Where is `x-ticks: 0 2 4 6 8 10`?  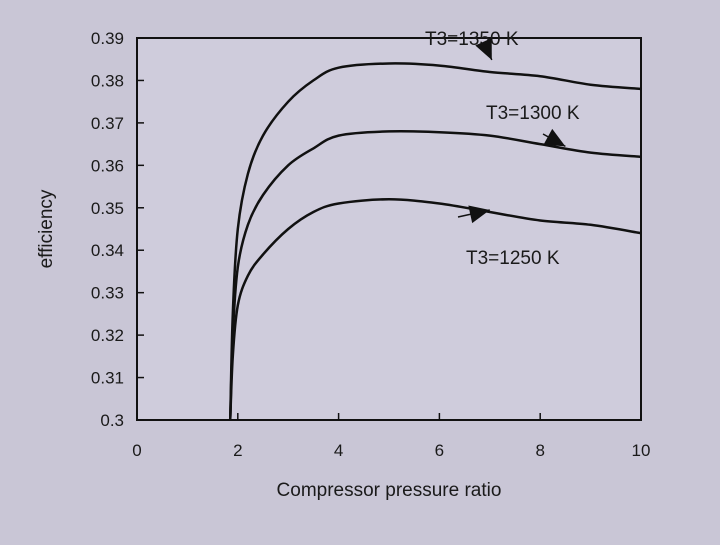 x-ticks: 0 2 4 6 8 10 is located at coordinates (391, 436).